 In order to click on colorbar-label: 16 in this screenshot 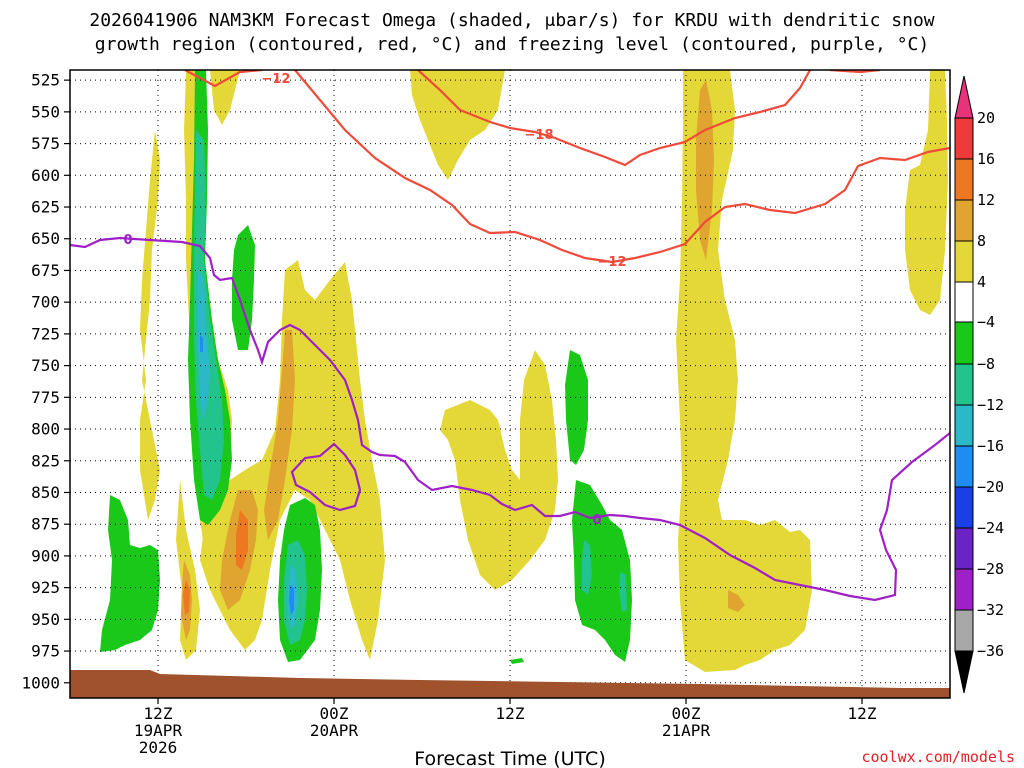, I will do `click(986, 159)`.